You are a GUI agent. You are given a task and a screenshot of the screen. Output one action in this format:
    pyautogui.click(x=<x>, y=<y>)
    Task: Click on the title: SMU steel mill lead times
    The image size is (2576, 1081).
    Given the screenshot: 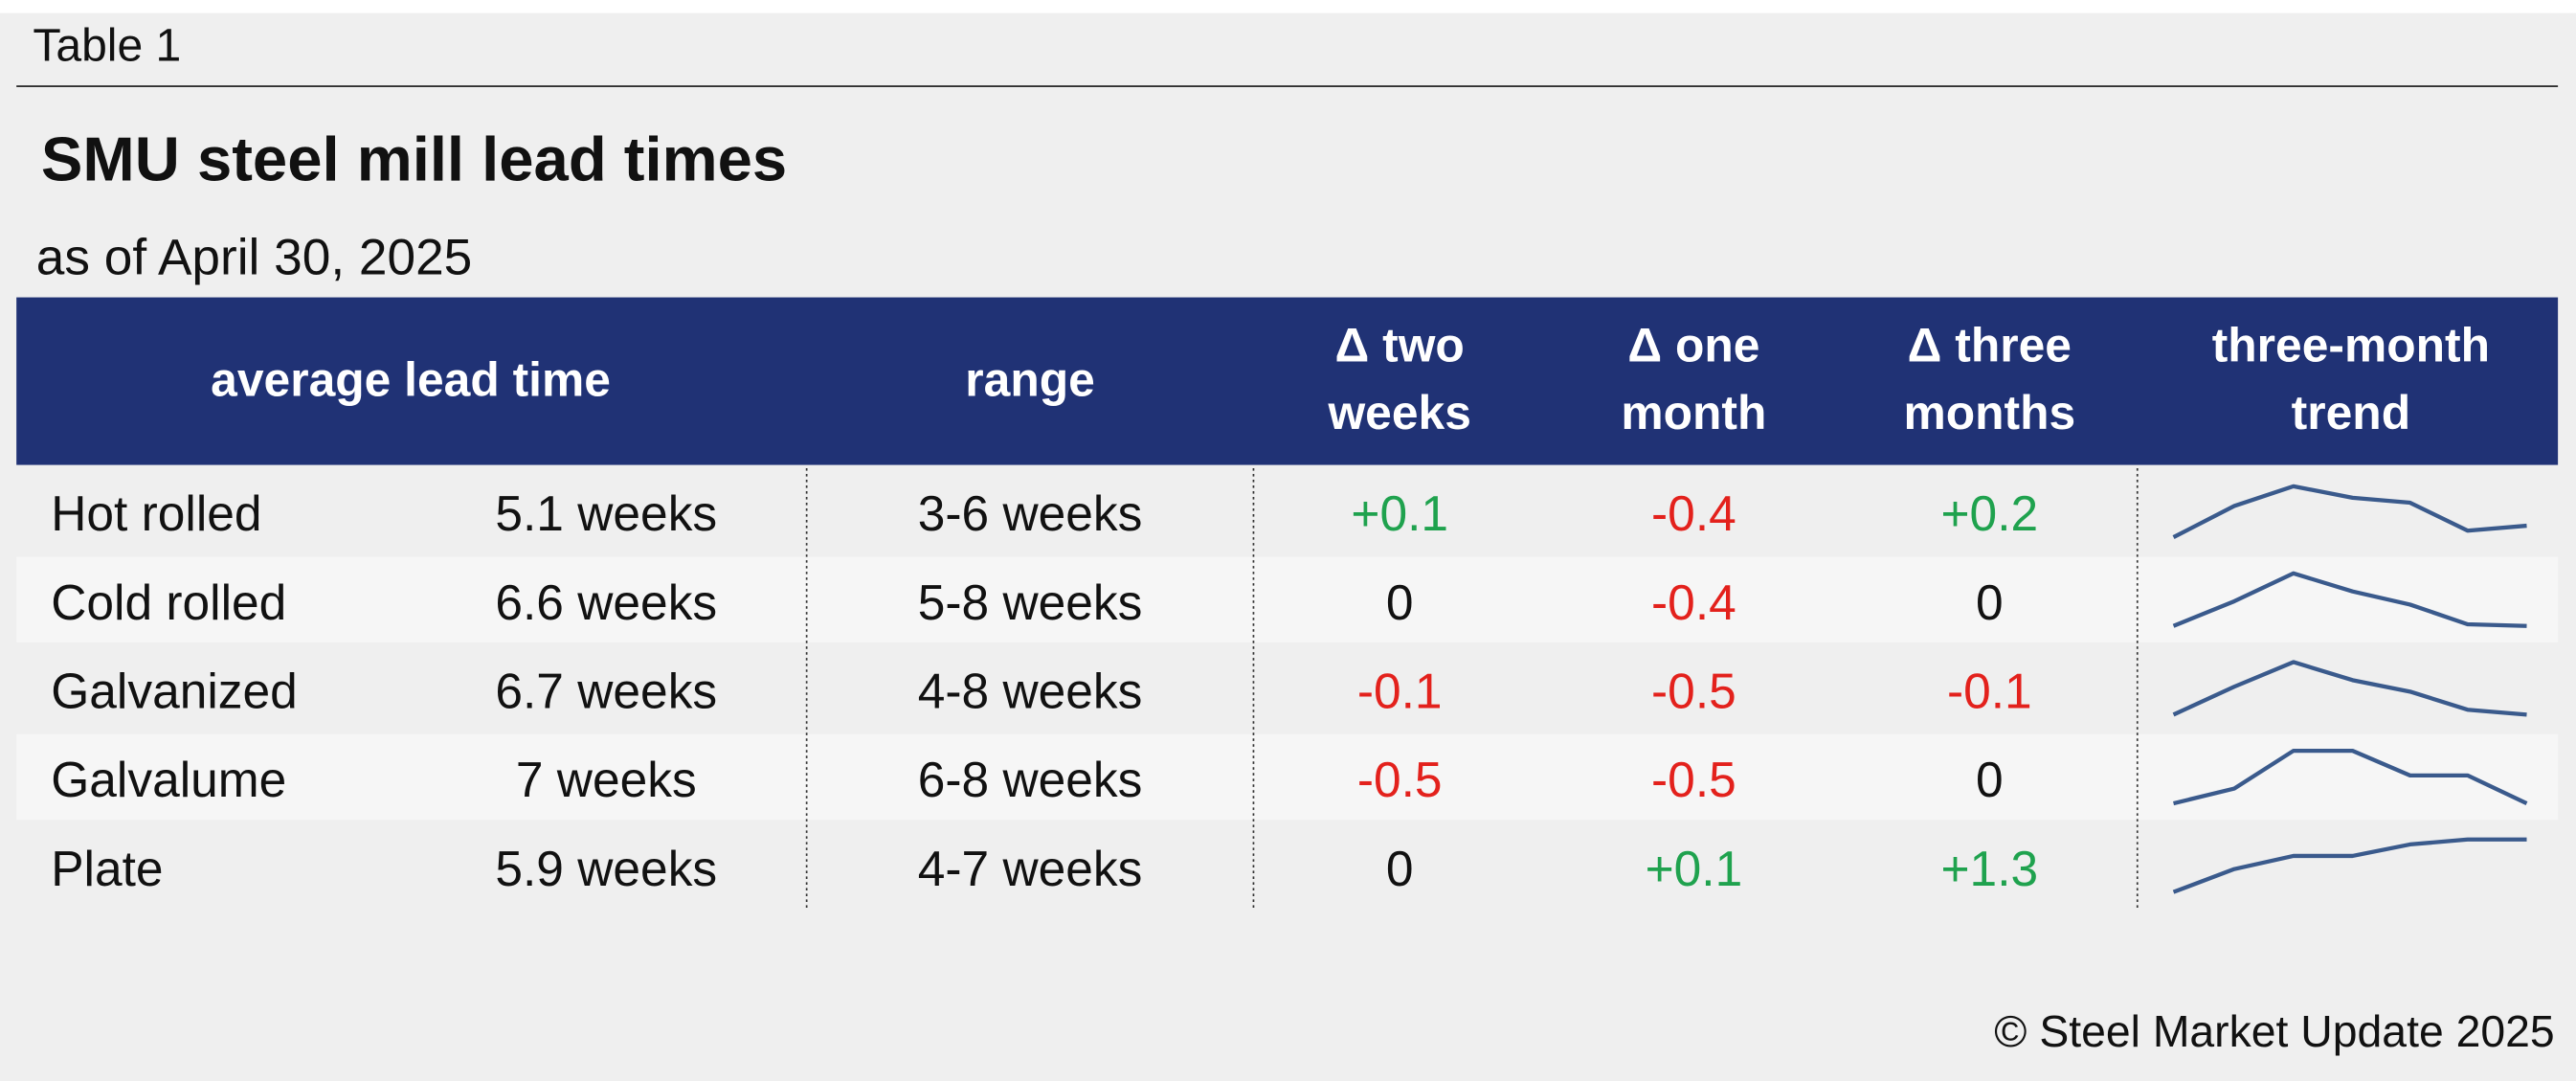 What is the action you would take?
    pyautogui.click(x=414, y=161)
    